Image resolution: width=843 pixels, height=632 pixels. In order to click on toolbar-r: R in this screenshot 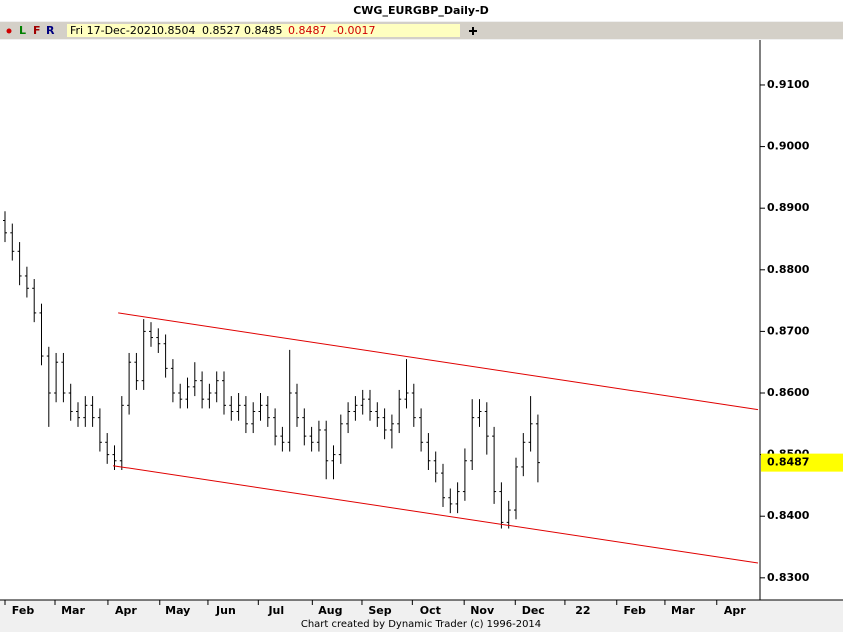, I will do `click(50, 30)`.